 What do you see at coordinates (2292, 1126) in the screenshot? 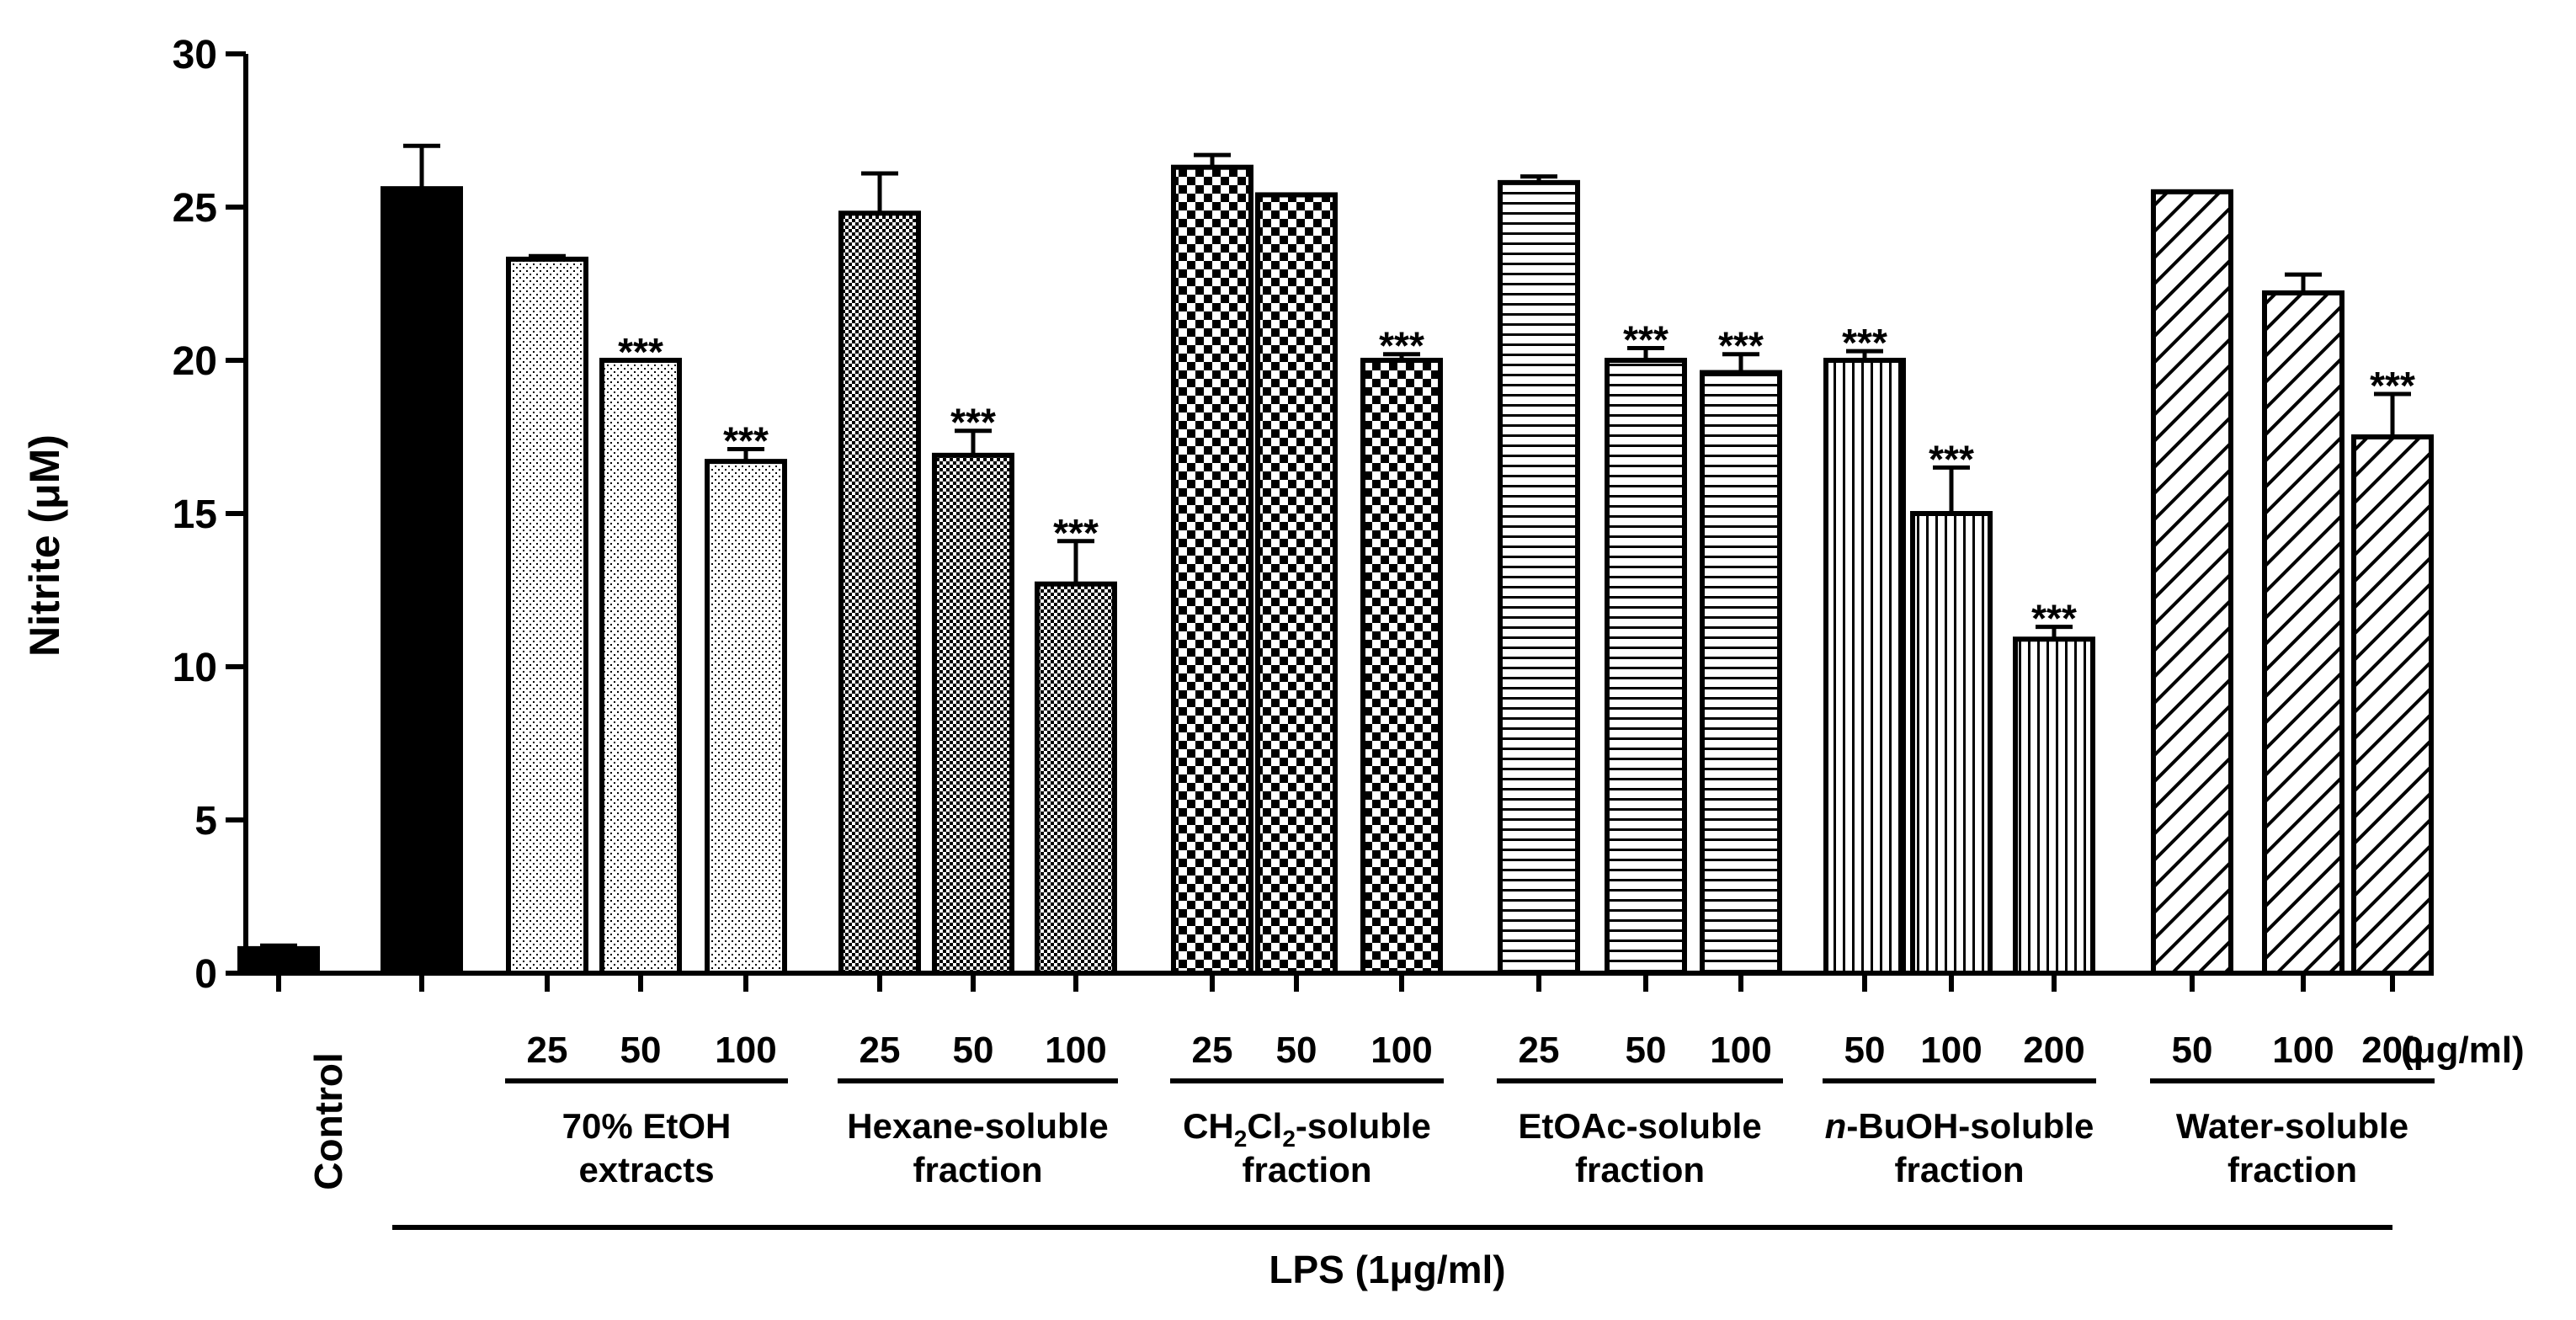
I see `group-label-line1: Water-soluble` at bounding box center [2292, 1126].